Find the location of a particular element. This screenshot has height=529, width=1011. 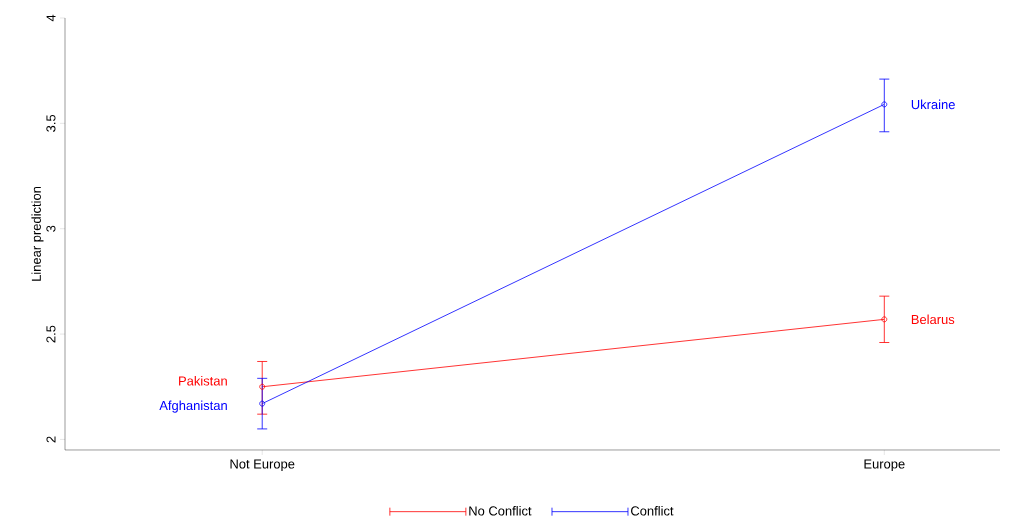

x-tick-label: Europe is located at coordinates (884, 465).